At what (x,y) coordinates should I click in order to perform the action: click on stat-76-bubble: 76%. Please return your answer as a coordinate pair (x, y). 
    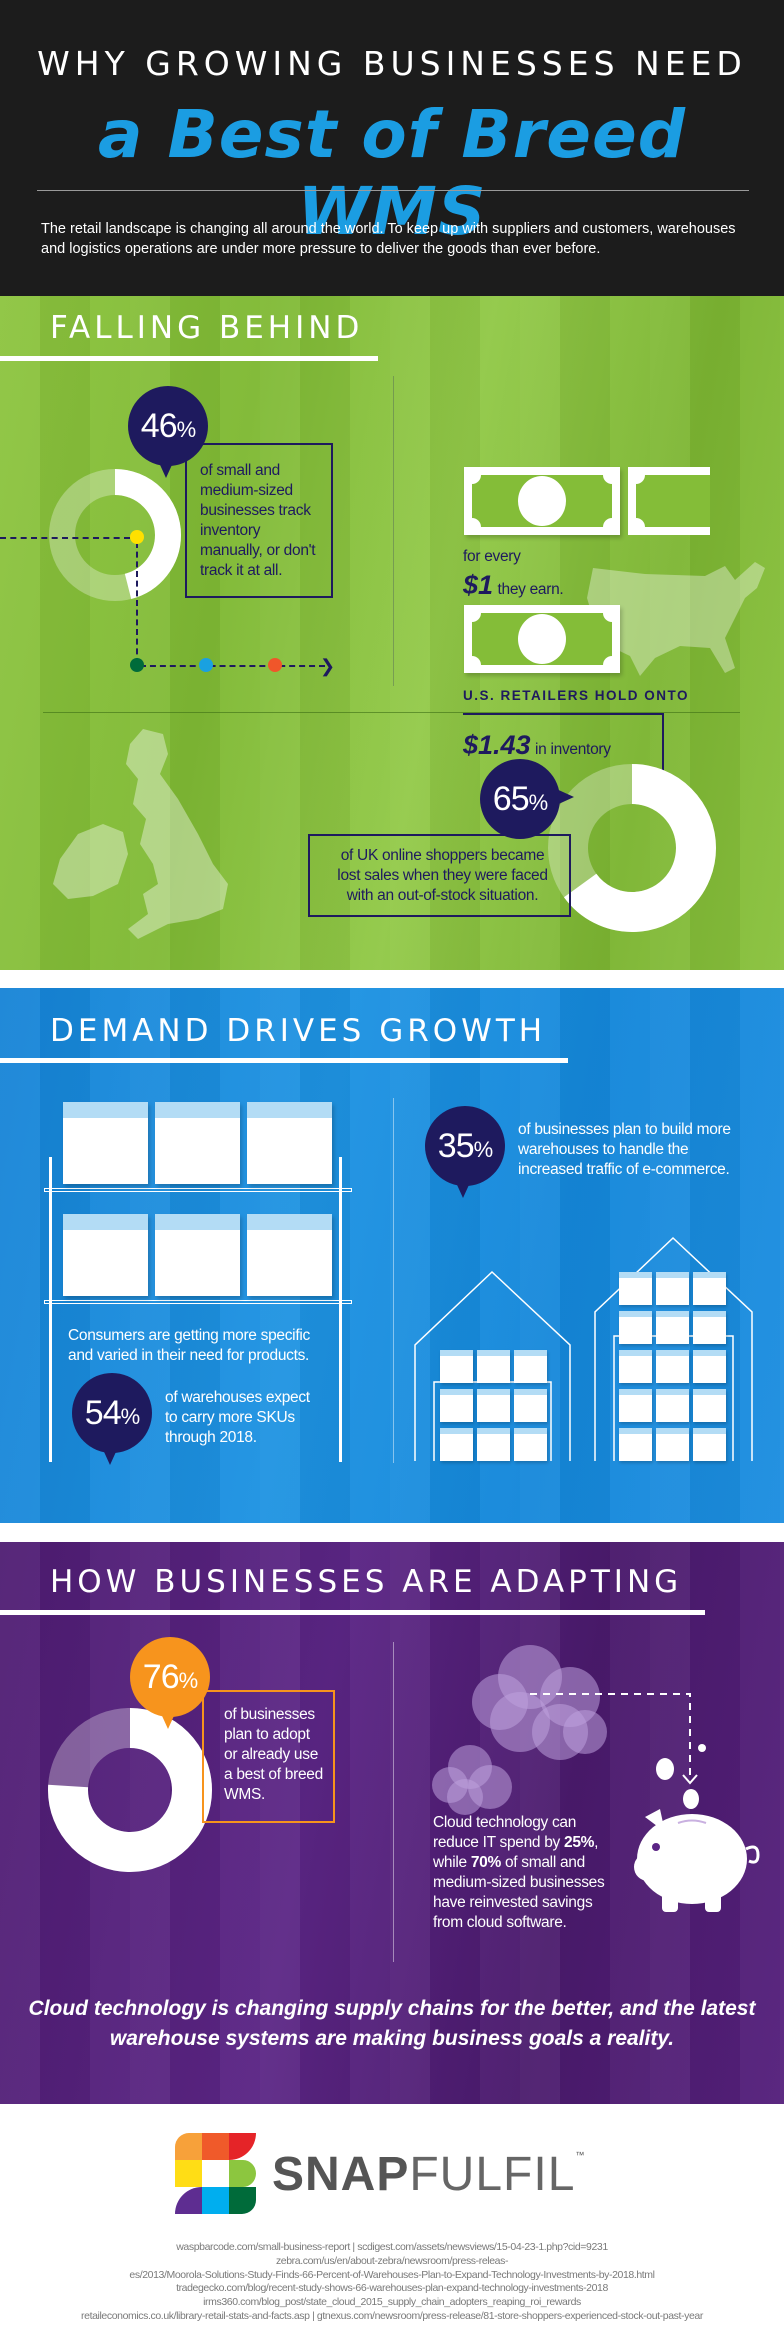
    Looking at the image, I should click on (170, 1683).